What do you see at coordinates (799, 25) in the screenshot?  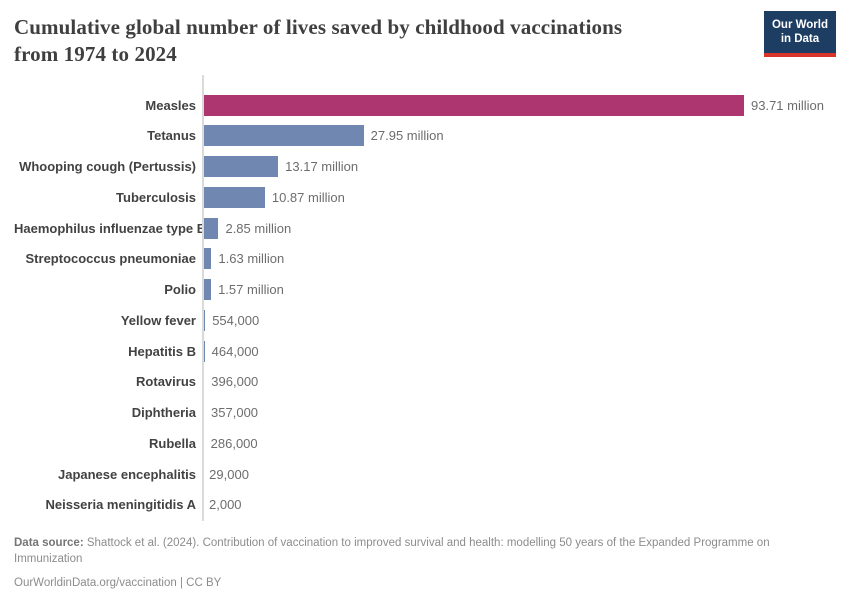 I see `owid-logo-line1: Our World` at bounding box center [799, 25].